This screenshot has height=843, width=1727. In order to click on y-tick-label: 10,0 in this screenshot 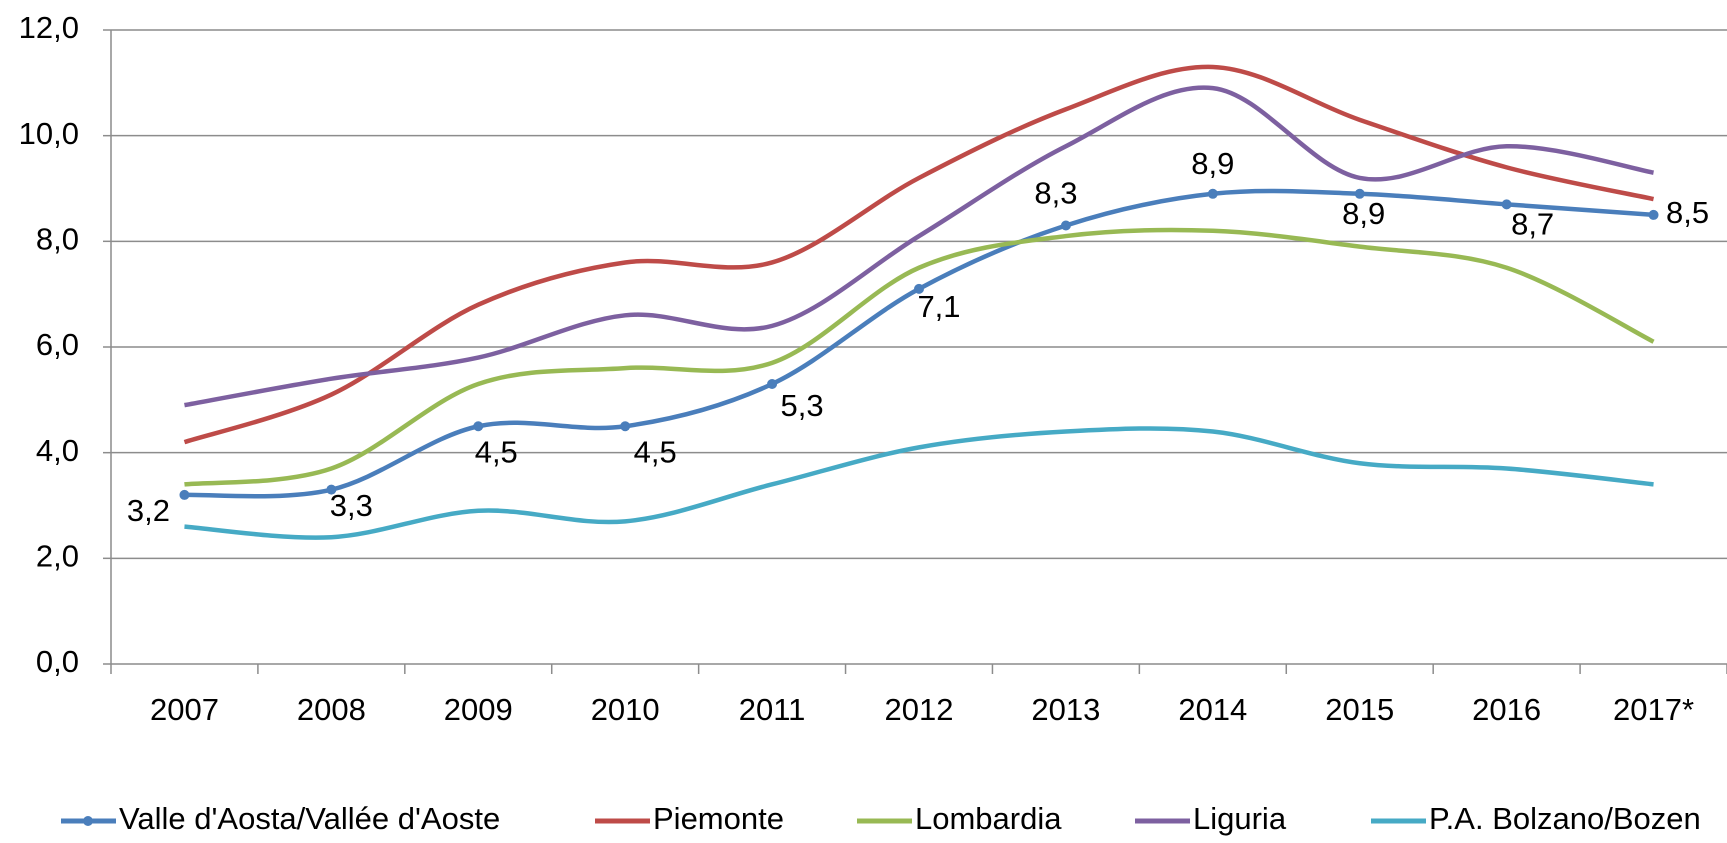, I will do `click(49, 133)`.